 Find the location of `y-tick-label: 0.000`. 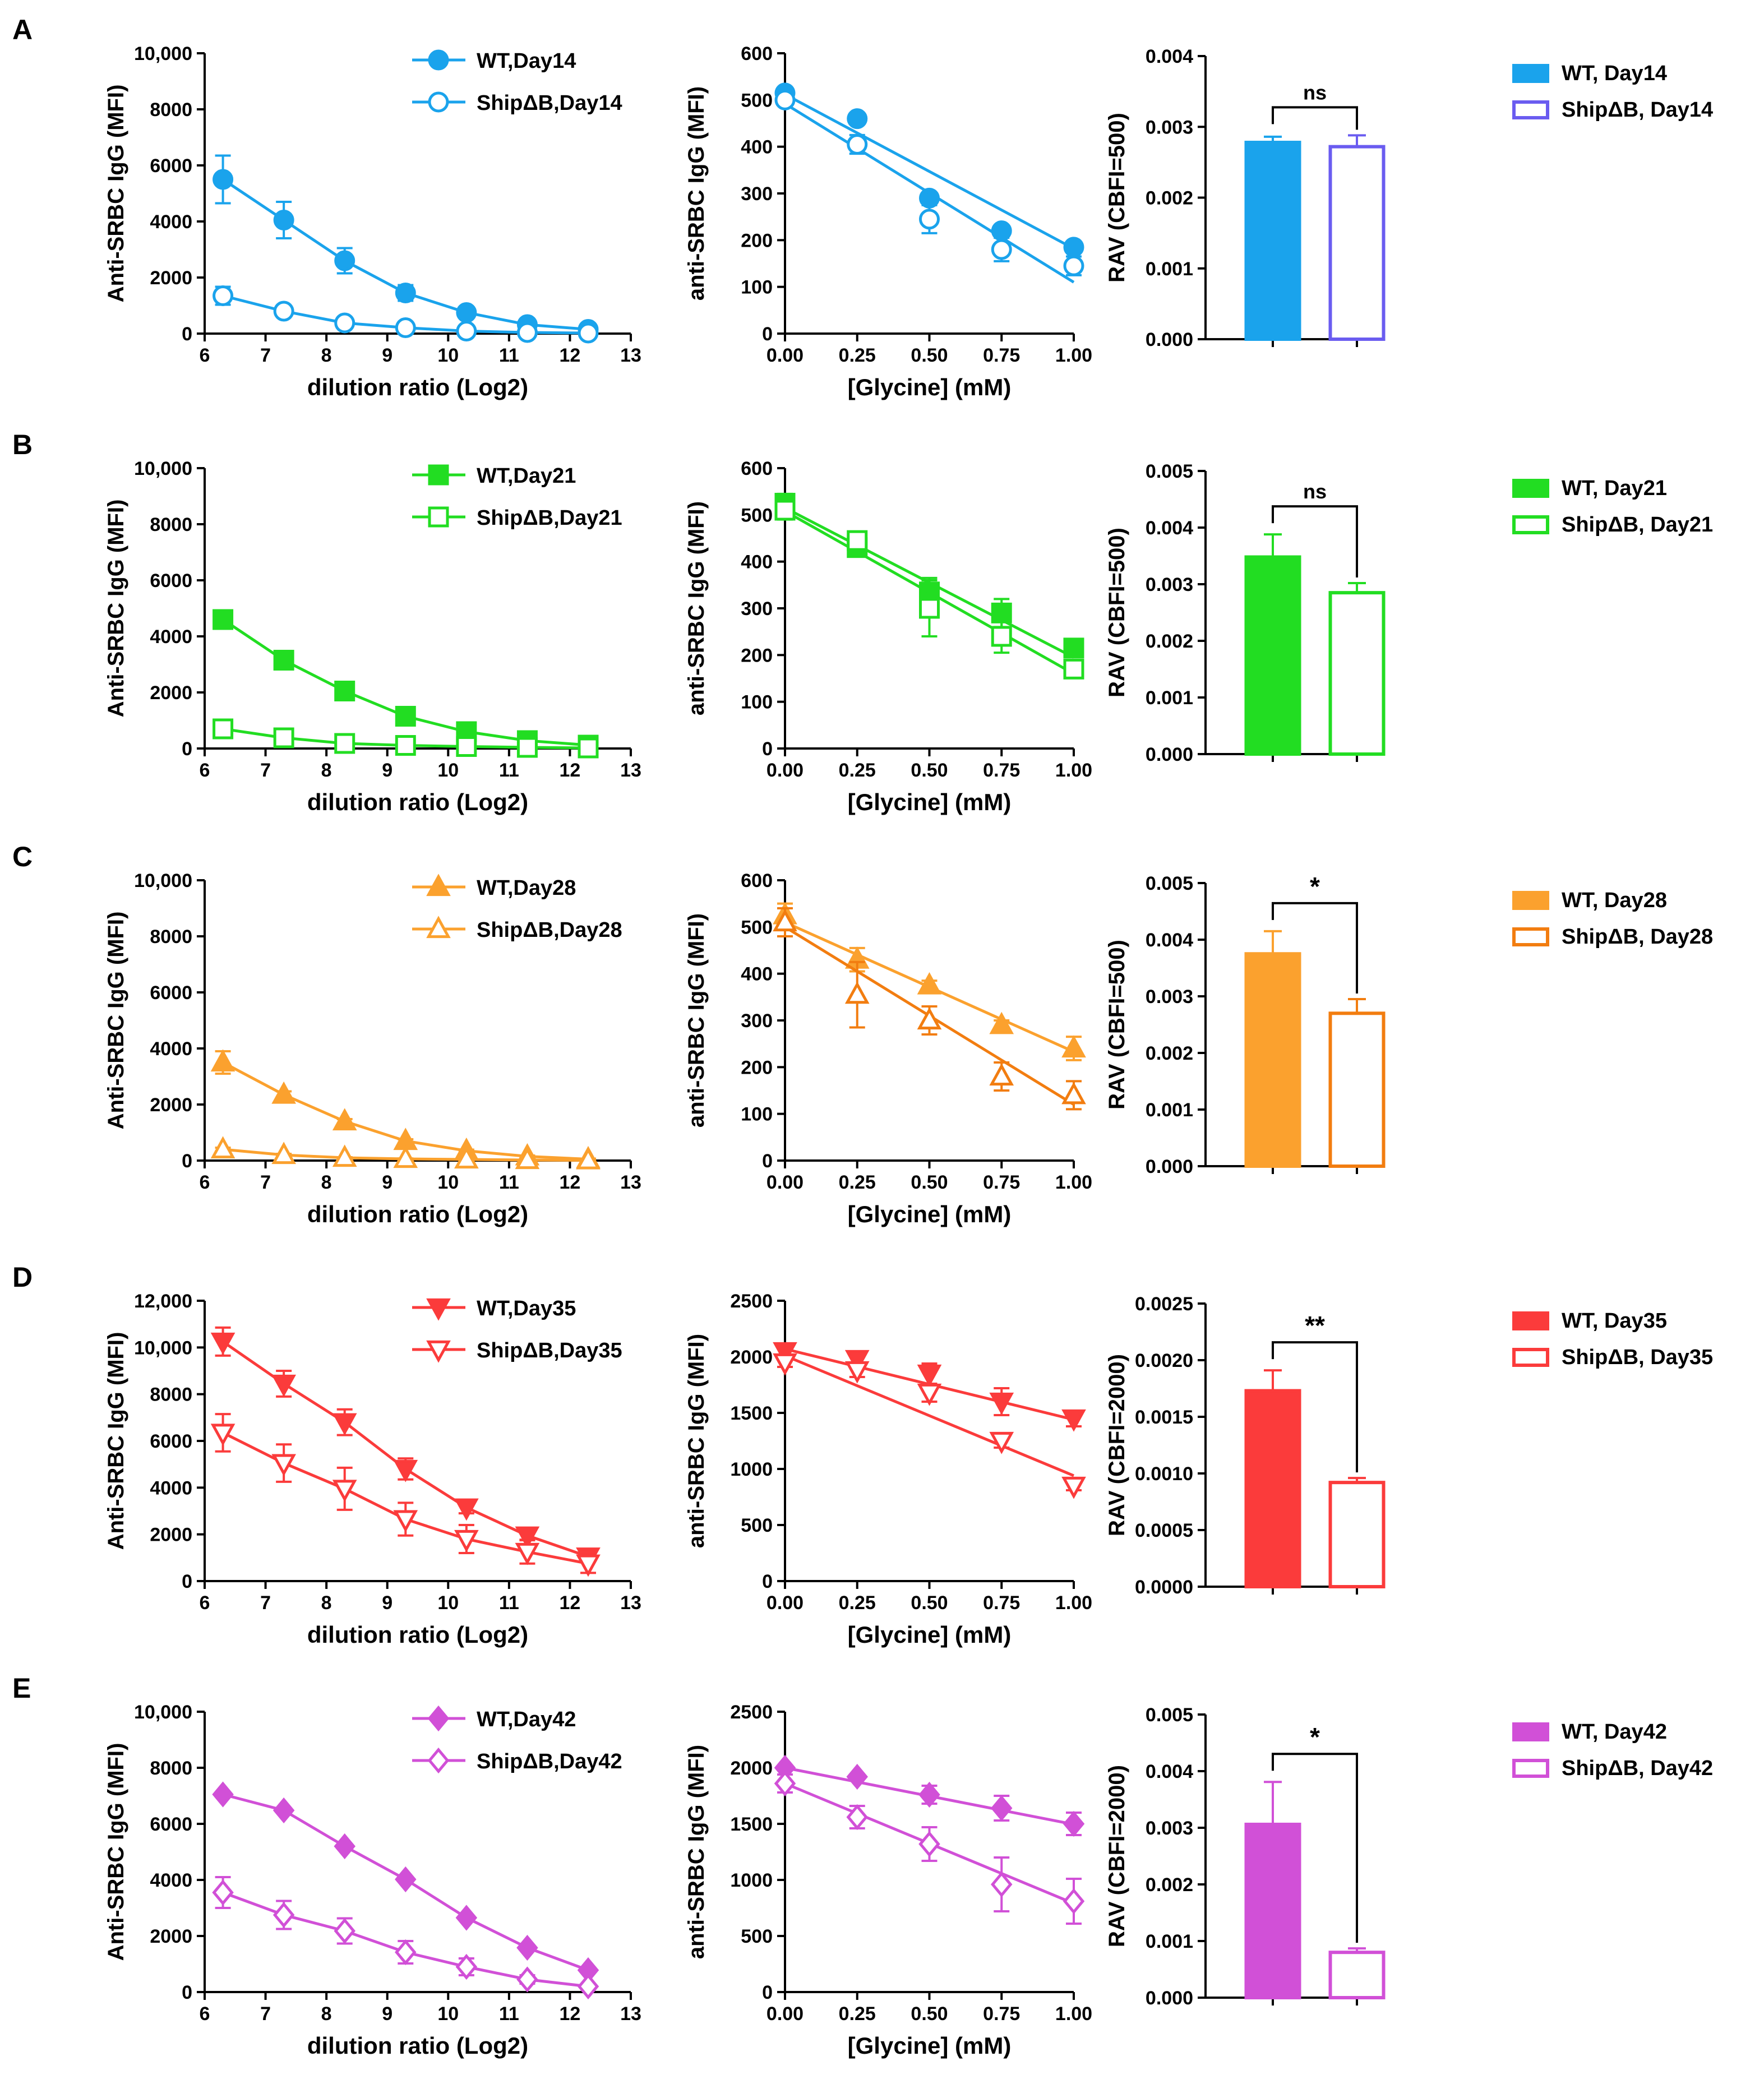

y-tick-label: 0.000 is located at coordinates (1169, 1166).